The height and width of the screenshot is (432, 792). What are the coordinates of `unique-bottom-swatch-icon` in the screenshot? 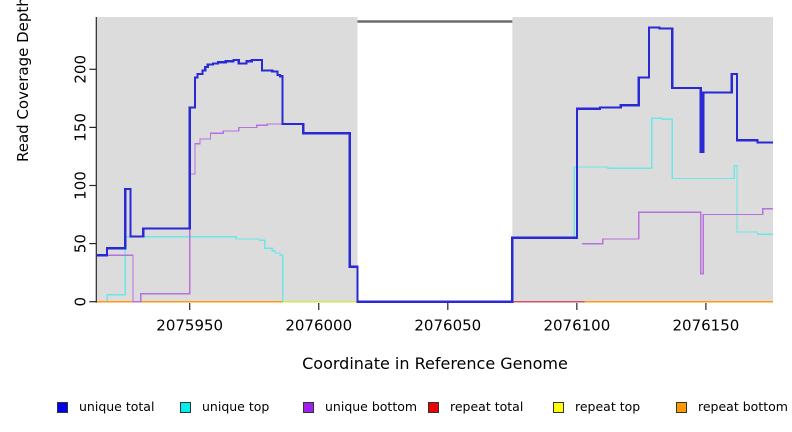 It's located at (308, 407).